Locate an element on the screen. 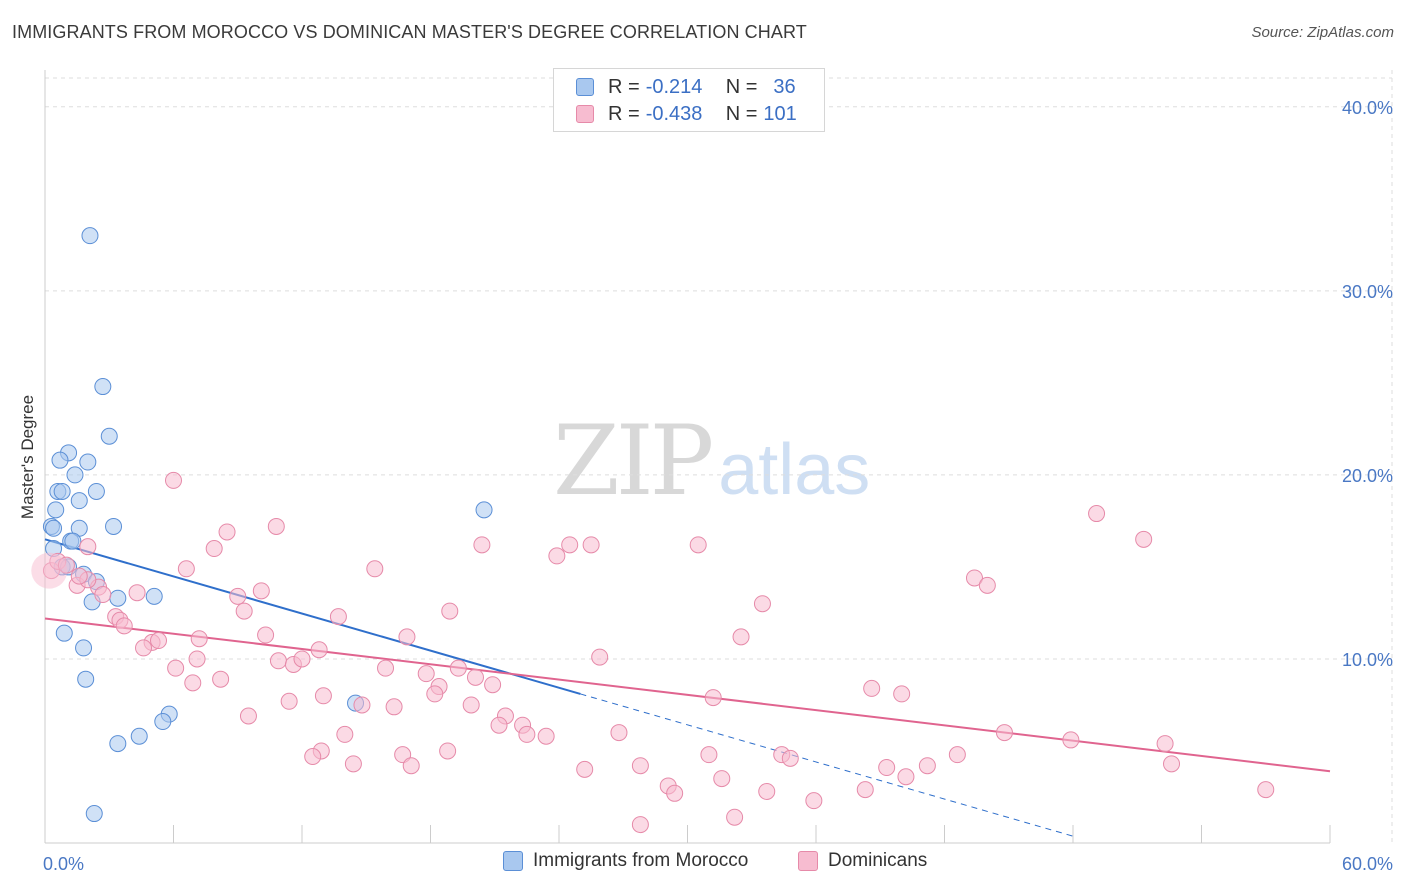 The height and width of the screenshot is (892, 1406). legend-n-value: 36 is located at coordinates (784, 86).